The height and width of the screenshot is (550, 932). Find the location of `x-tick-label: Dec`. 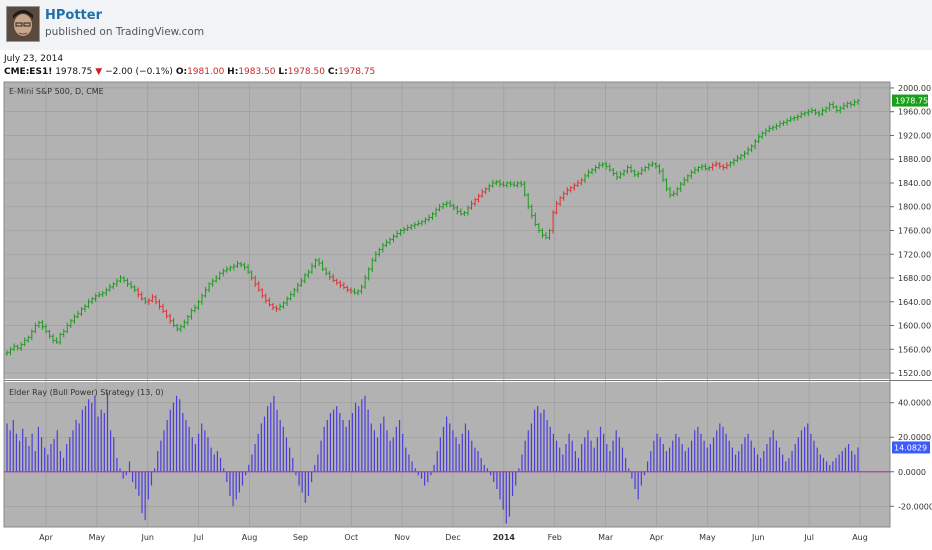

x-tick-label: Dec is located at coordinates (452, 537).